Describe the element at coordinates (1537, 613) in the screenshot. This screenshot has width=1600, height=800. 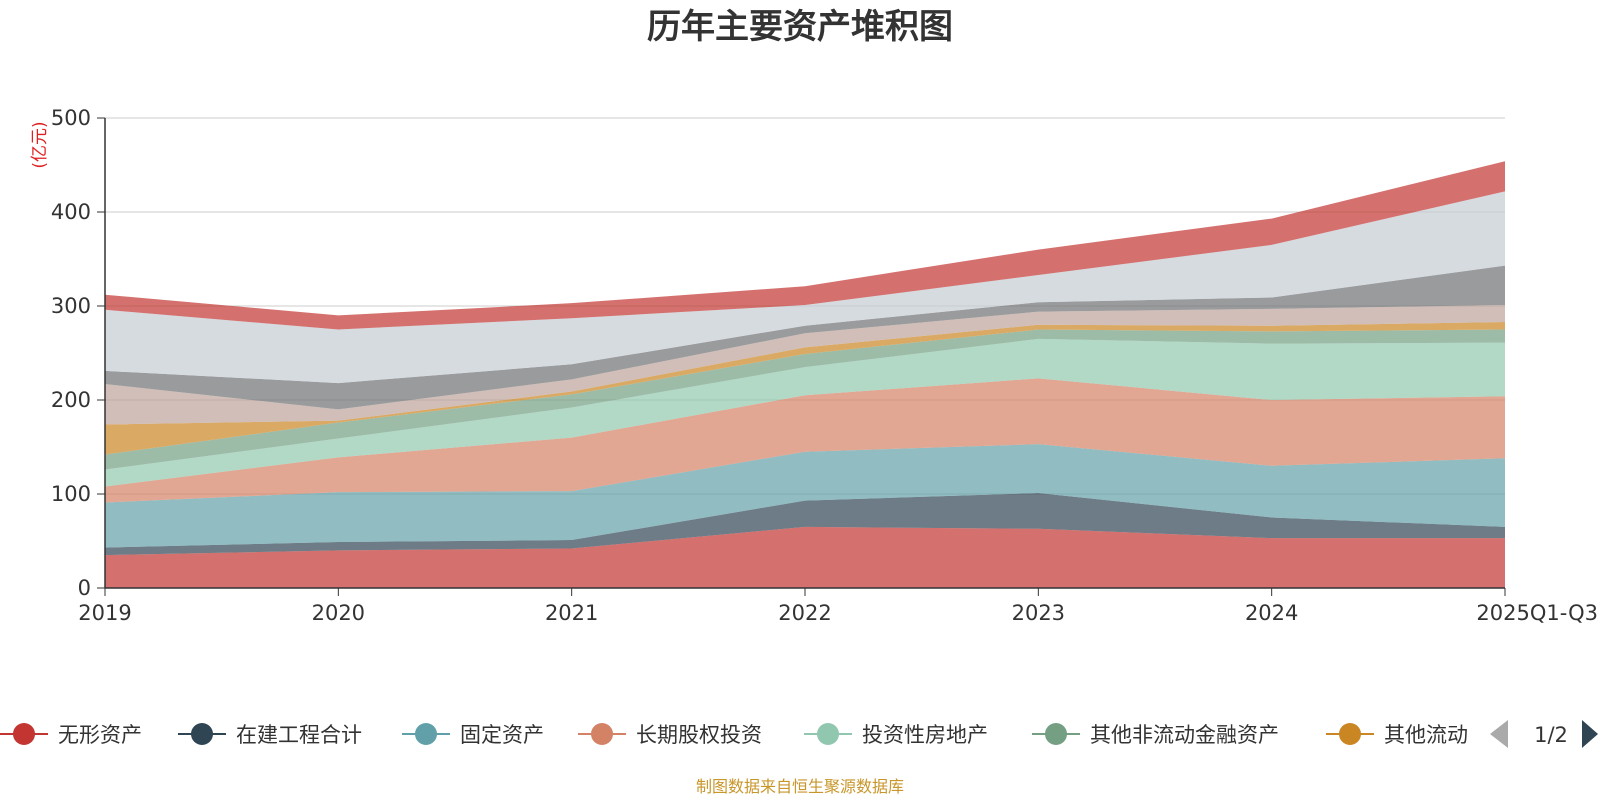
I see `x-tick-label: 2025Q1-Q3` at that location.